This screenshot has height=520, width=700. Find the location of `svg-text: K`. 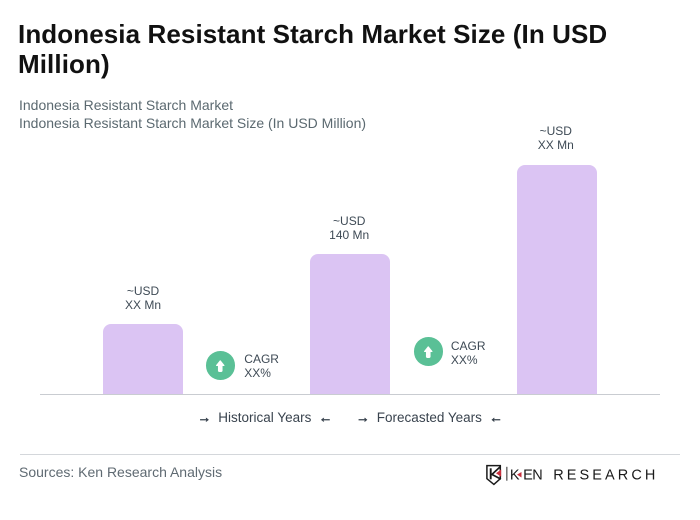

svg-text: K is located at coordinates (515, 476).